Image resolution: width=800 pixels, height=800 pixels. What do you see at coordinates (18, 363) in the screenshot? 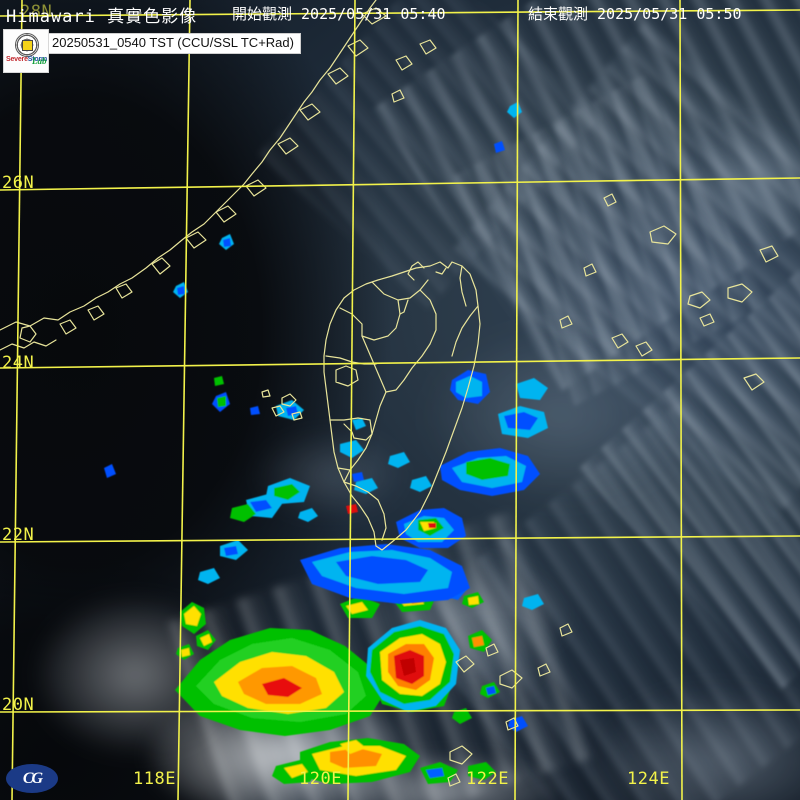
I see `lat-label-24n: 24N` at bounding box center [18, 363].